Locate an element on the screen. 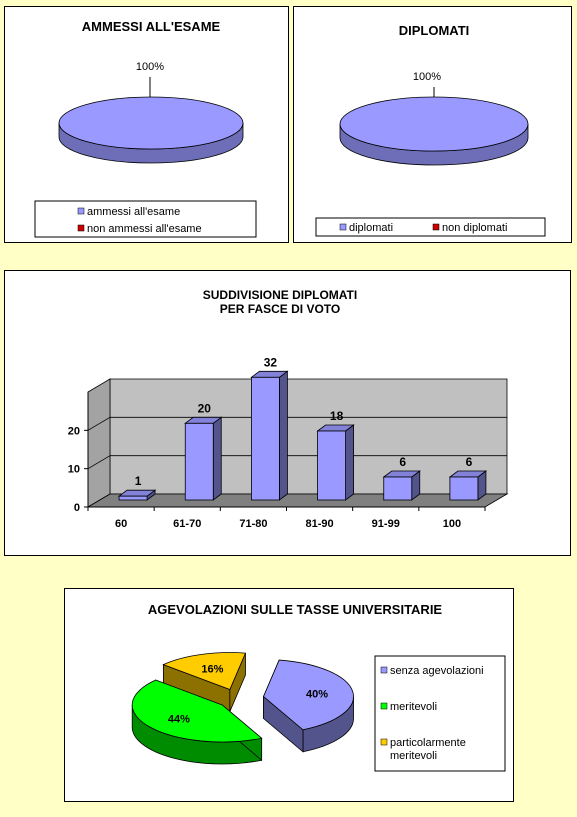 The height and width of the screenshot is (817, 577). agevolazioni-legend-label-particolarmente-1: particolarmente is located at coordinates (428, 743).